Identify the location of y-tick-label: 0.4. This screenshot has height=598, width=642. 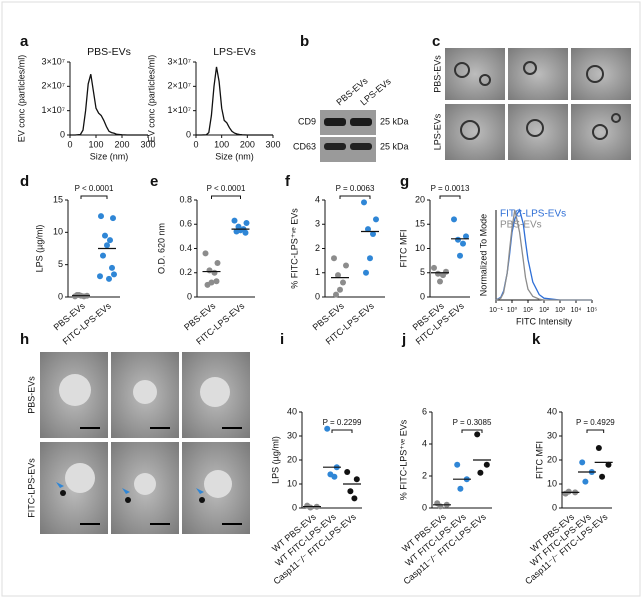
(185, 248).